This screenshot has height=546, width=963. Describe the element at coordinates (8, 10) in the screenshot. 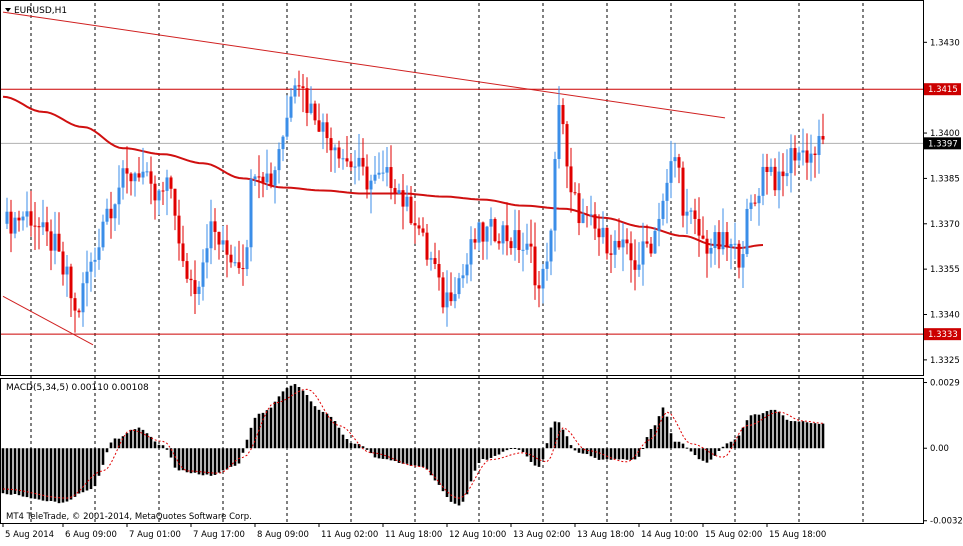

I see `symbol-dropdown-icon` at that location.